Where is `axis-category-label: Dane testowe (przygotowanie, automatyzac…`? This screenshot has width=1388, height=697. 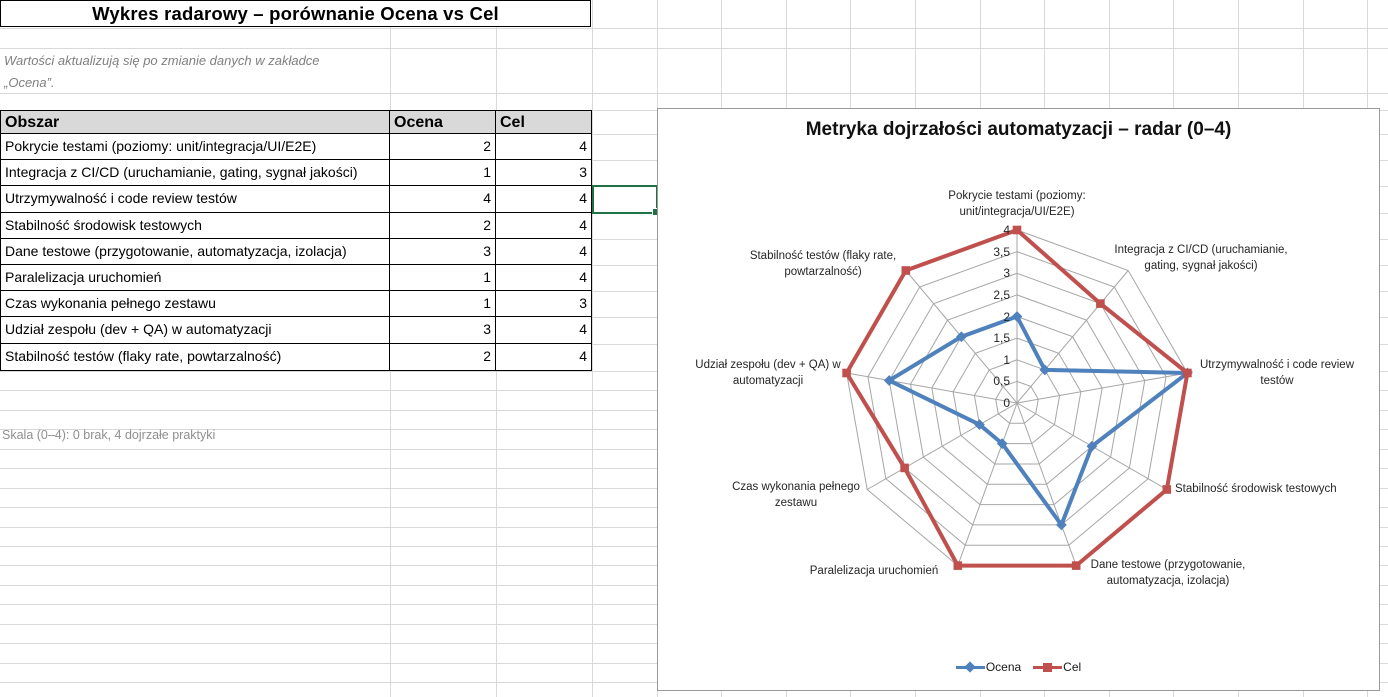
axis-category-label: Dane testowe (przygotowanie, automatyzac… is located at coordinates (1168, 573).